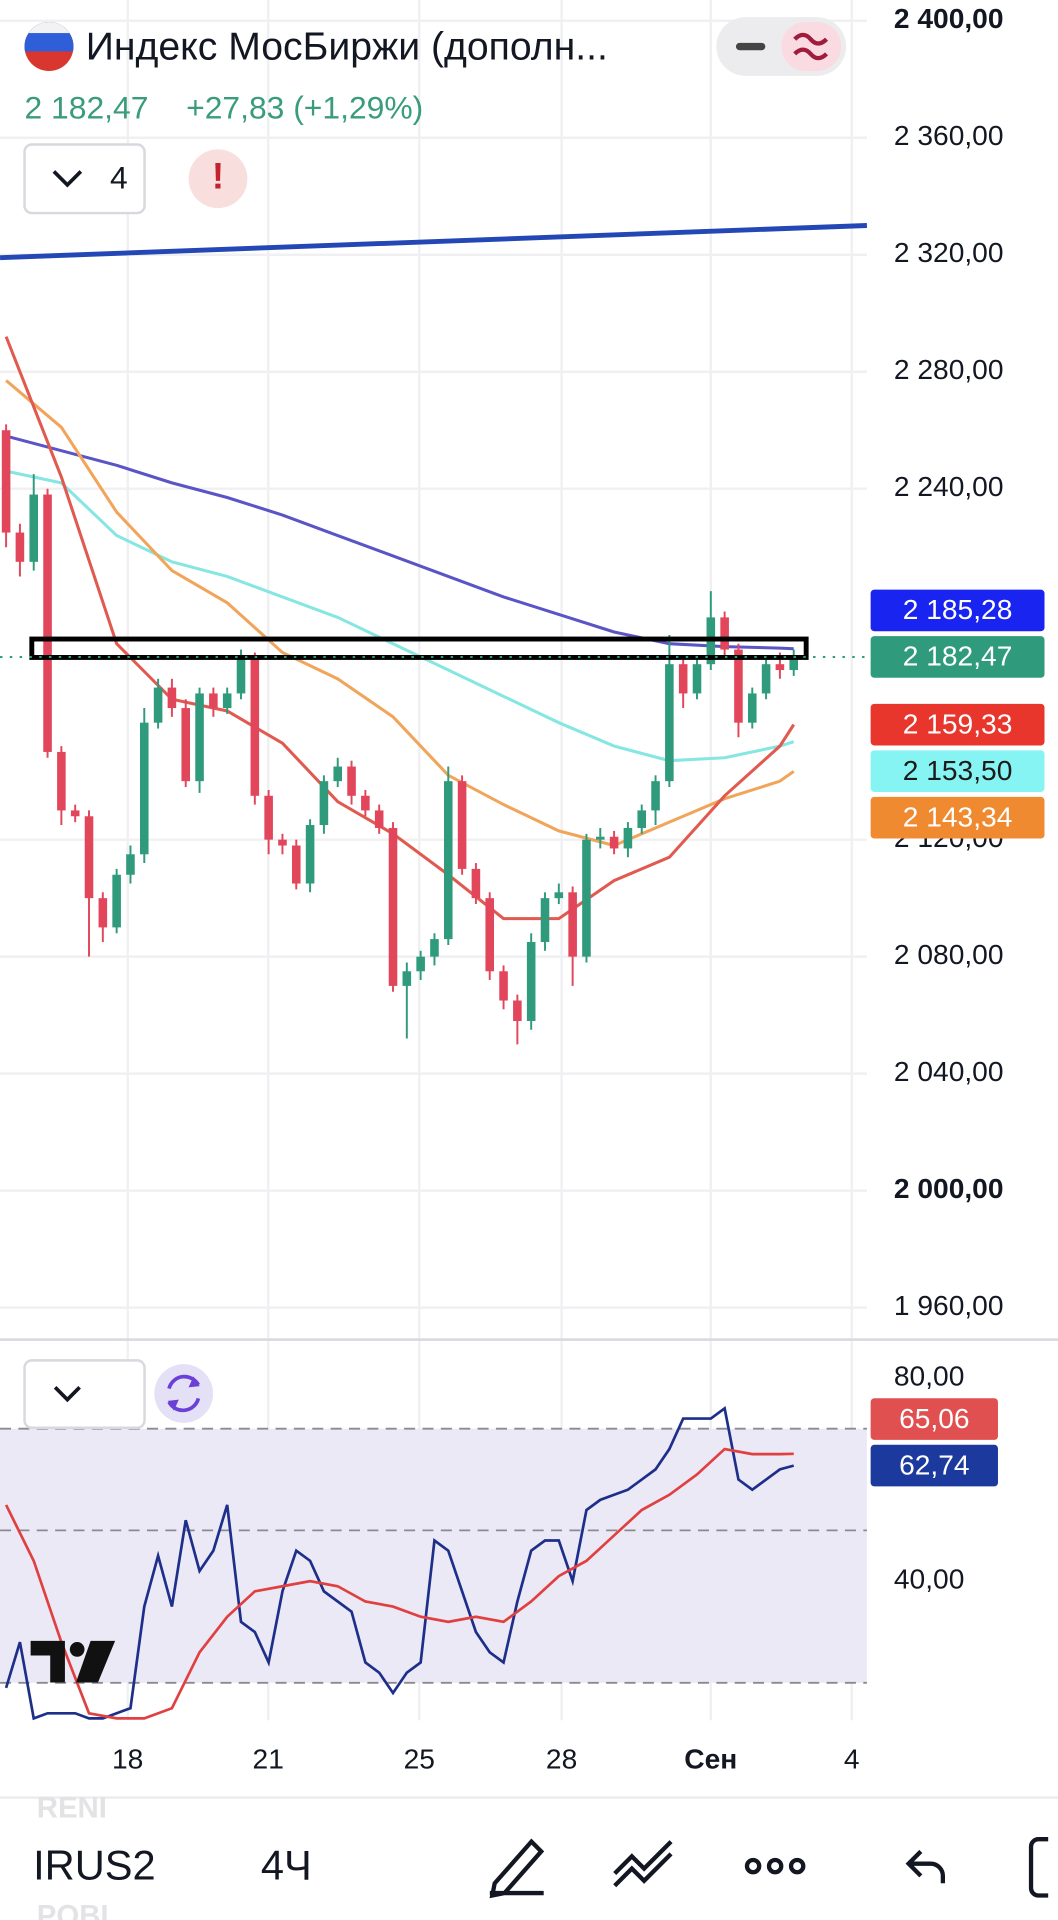  I want to click on rsi-tick-label: 80,00, so click(929, 1375).